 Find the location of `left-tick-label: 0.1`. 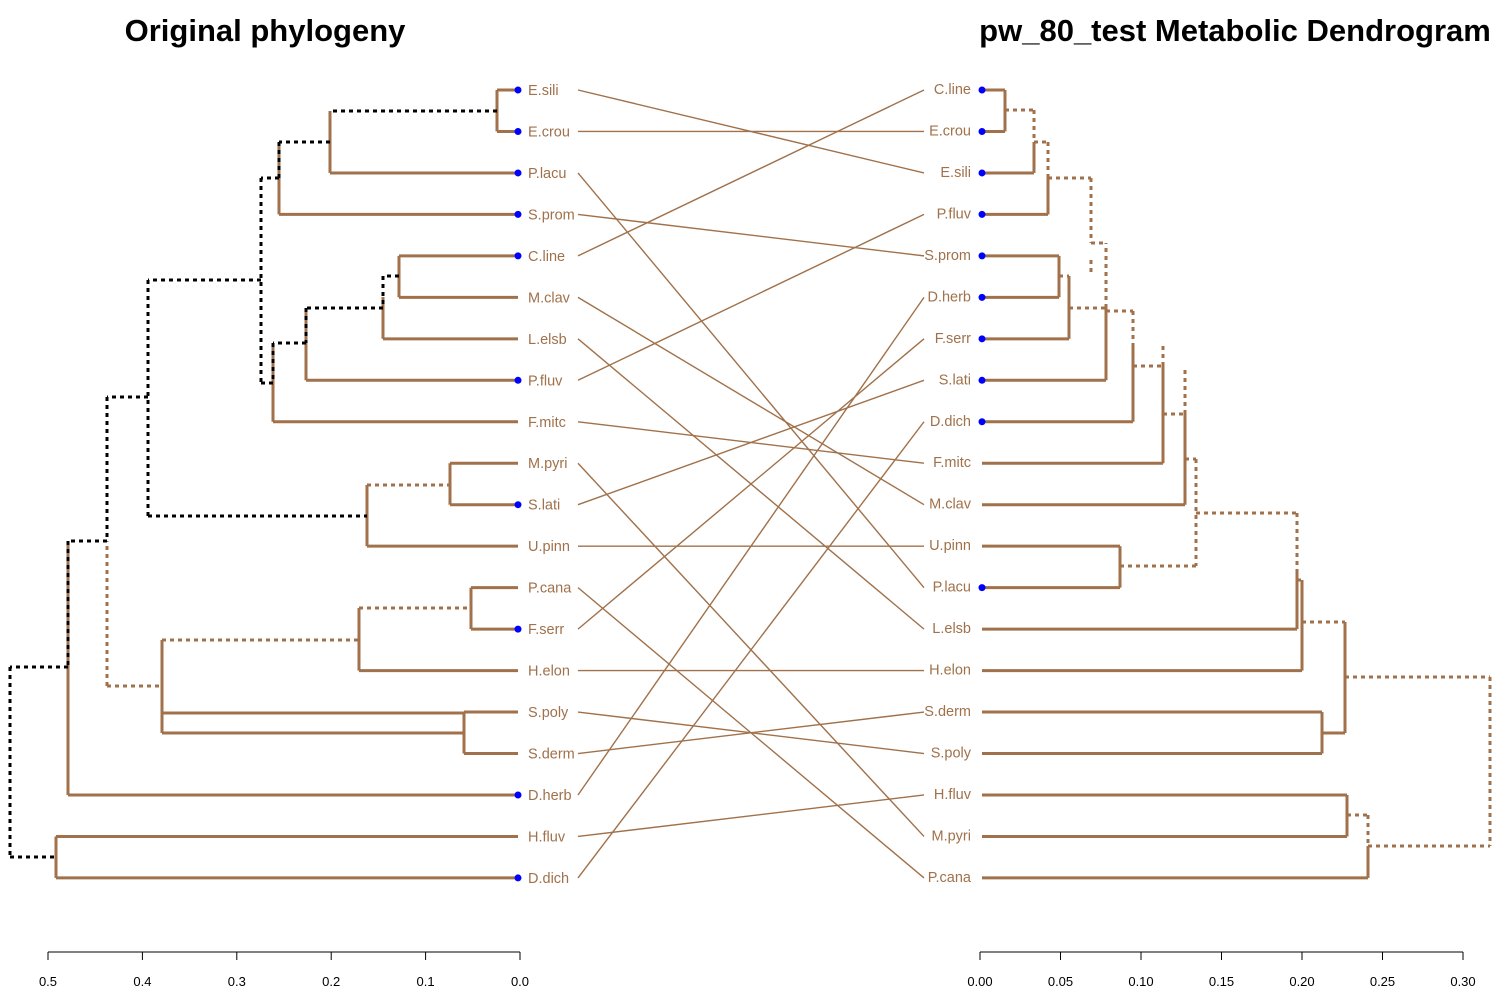

left-tick-label: 0.1 is located at coordinates (426, 981).